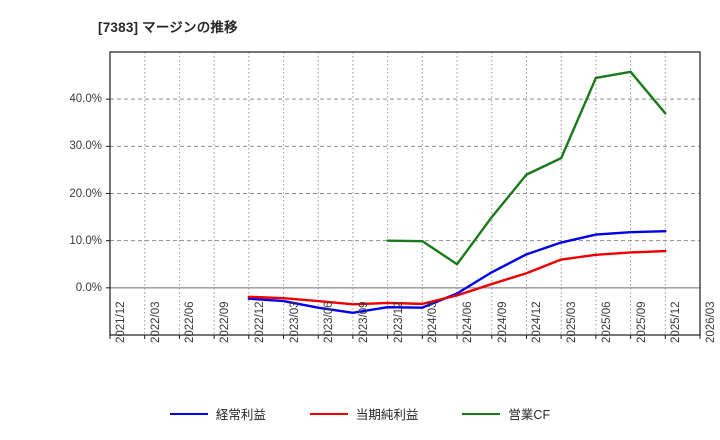  What do you see at coordinates (537, 322) in the screenshot?
I see `x-tick-label: 2024/12` at bounding box center [537, 322].